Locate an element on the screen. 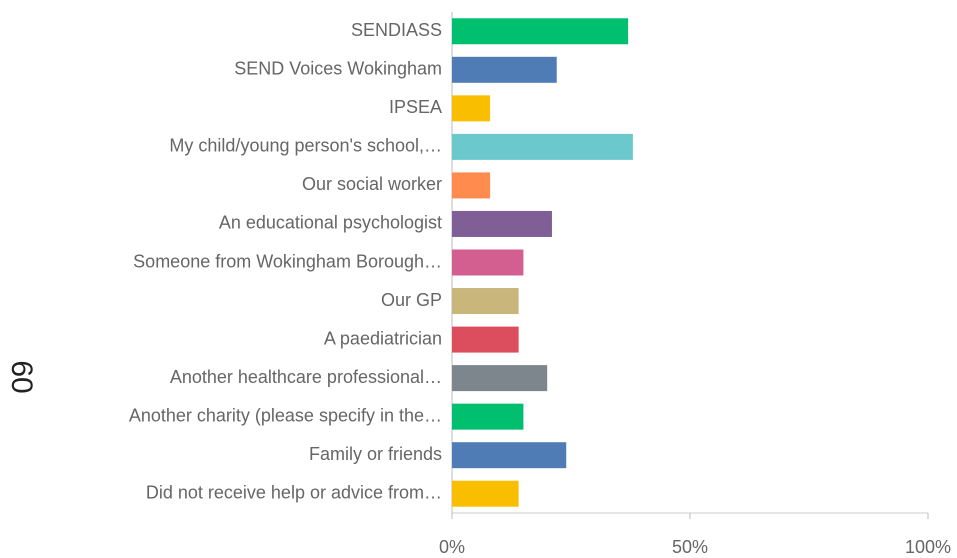  y-tick-label: Our GP is located at coordinates (411, 300).